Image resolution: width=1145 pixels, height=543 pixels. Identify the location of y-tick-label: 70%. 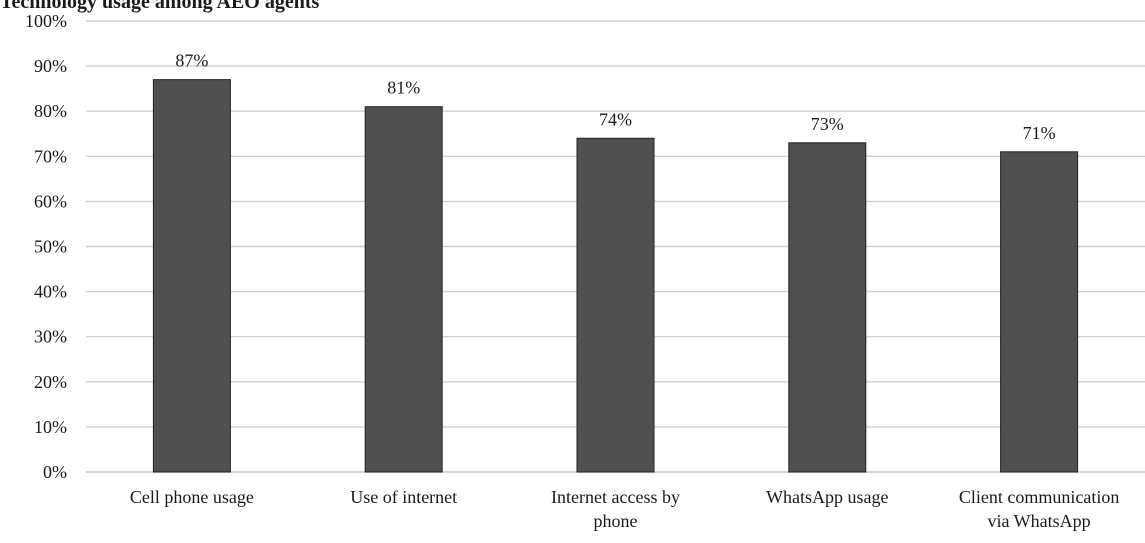
(50, 156).